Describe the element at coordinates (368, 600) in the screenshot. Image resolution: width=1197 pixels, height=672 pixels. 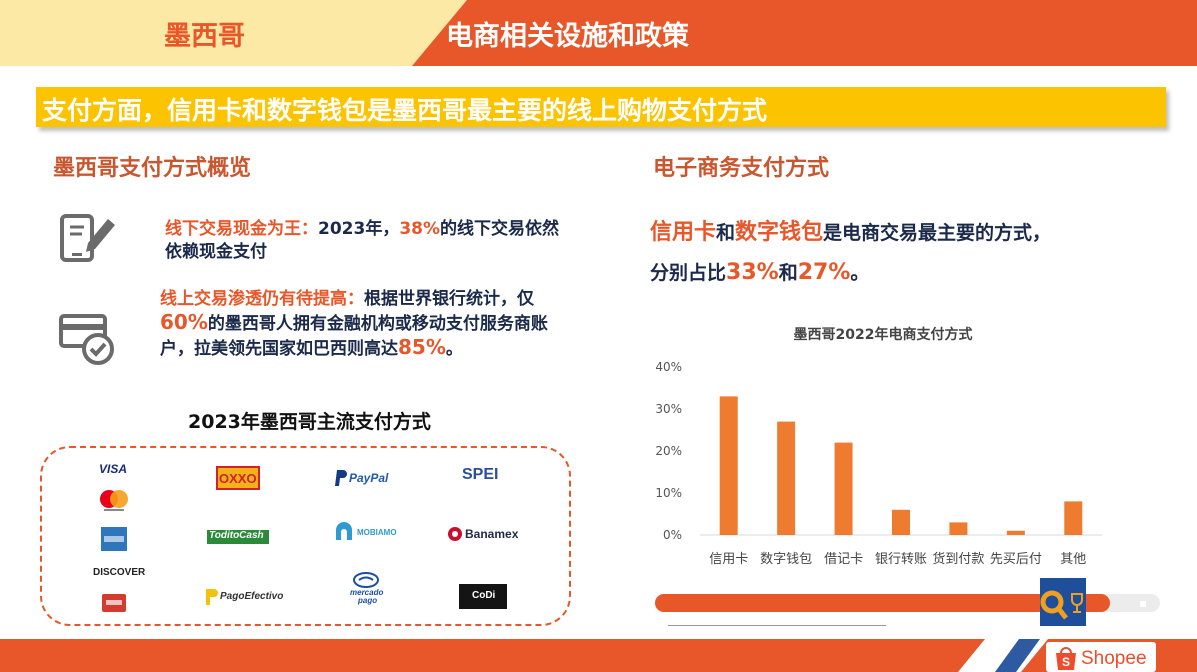
I see `mercadopago-logo-2: pago` at that location.